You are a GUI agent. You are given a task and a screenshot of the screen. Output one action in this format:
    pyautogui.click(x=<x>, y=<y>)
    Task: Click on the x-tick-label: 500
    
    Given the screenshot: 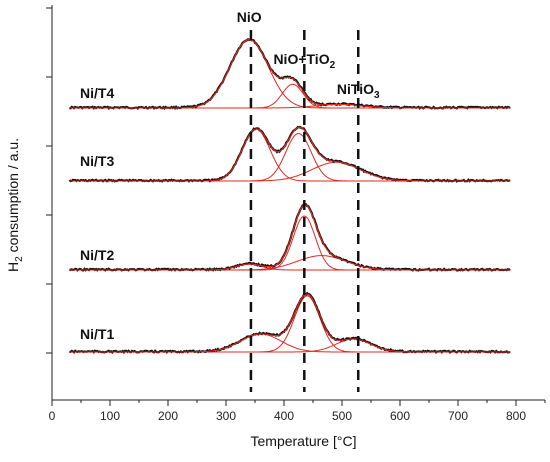 What is the action you would take?
    pyautogui.click(x=342, y=416)
    